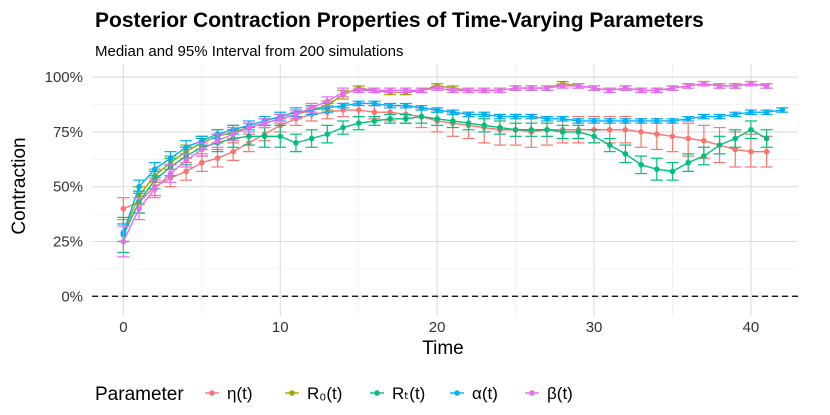 The height and width of the screenshot is (415, 830). What do you see at coordinates (280, 327) in the screenshot?
I see `x-tick-label: 10` at bounding box center [280, 327].